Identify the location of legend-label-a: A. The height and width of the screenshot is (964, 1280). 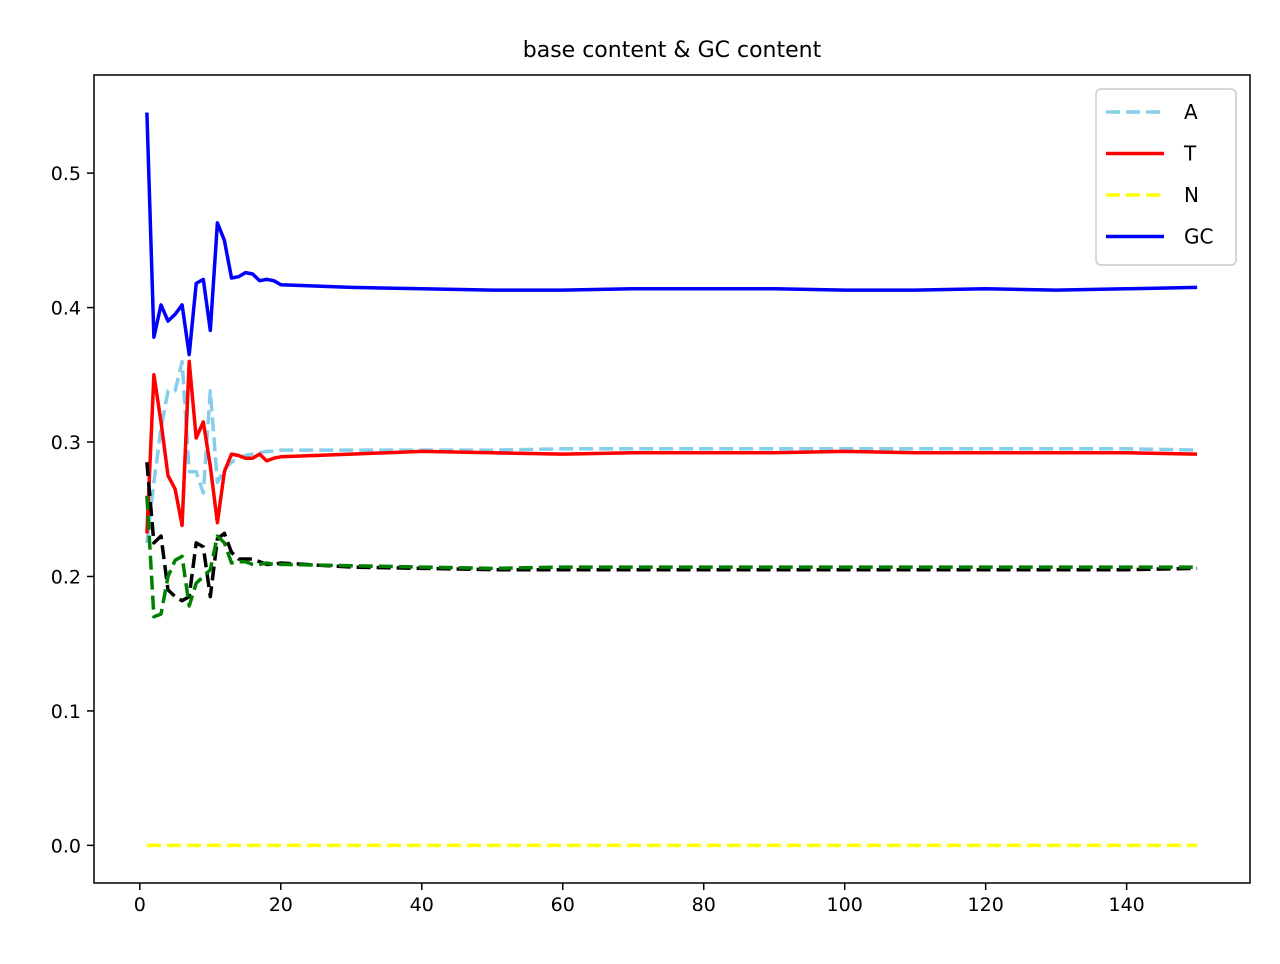
(1191, 112).